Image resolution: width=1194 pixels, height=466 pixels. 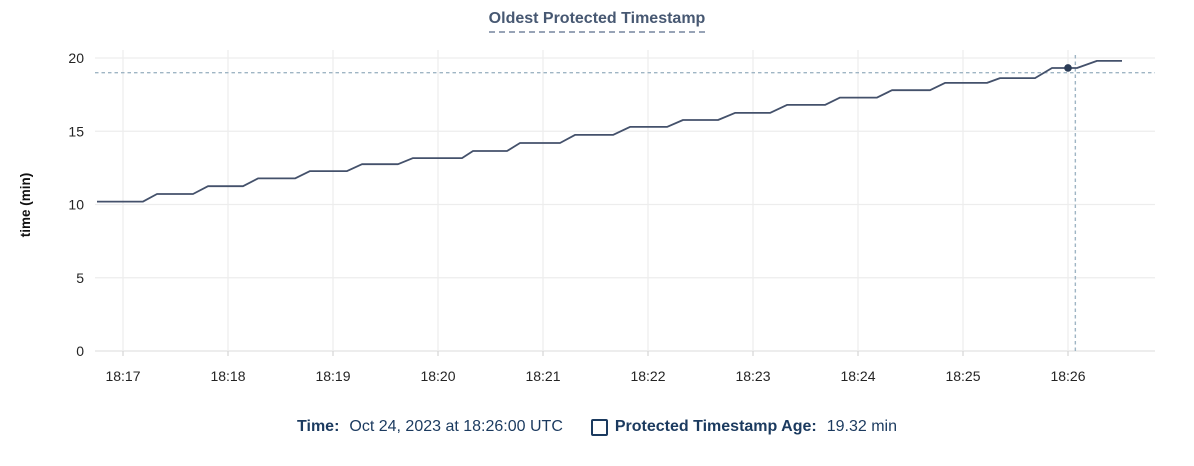 I want to click on chart-title: Oldest Protected Timestamp, so click(x=597, y=21).